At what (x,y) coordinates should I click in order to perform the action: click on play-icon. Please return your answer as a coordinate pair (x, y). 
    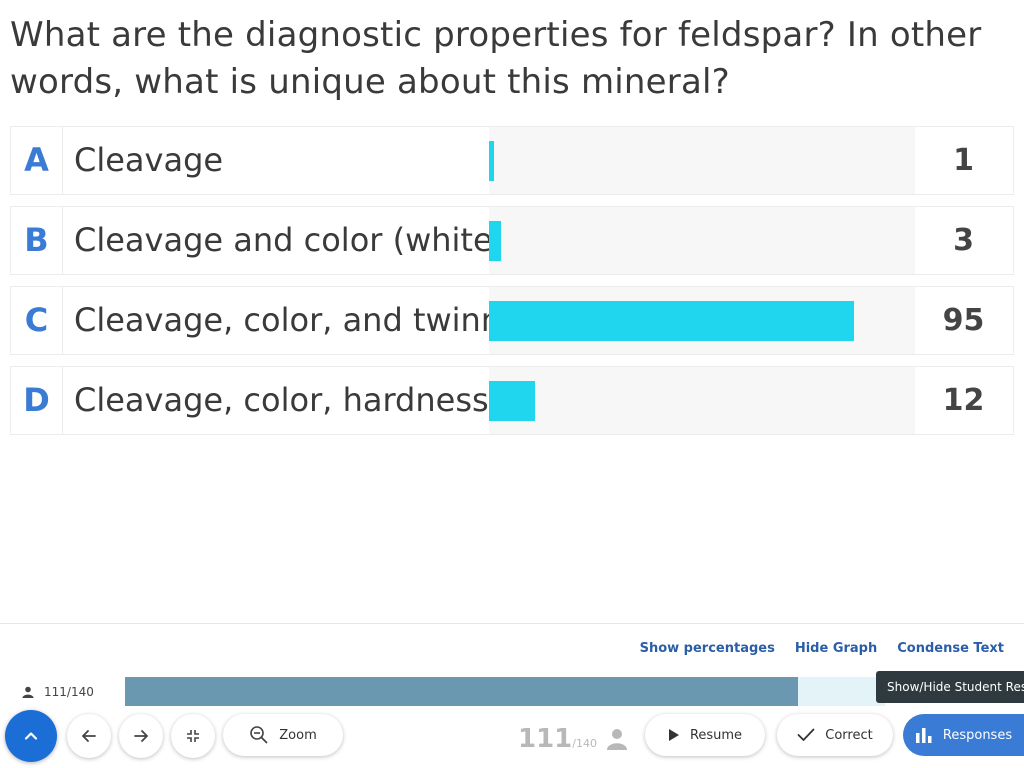
    Looking at the image, I should click on (673, 735).